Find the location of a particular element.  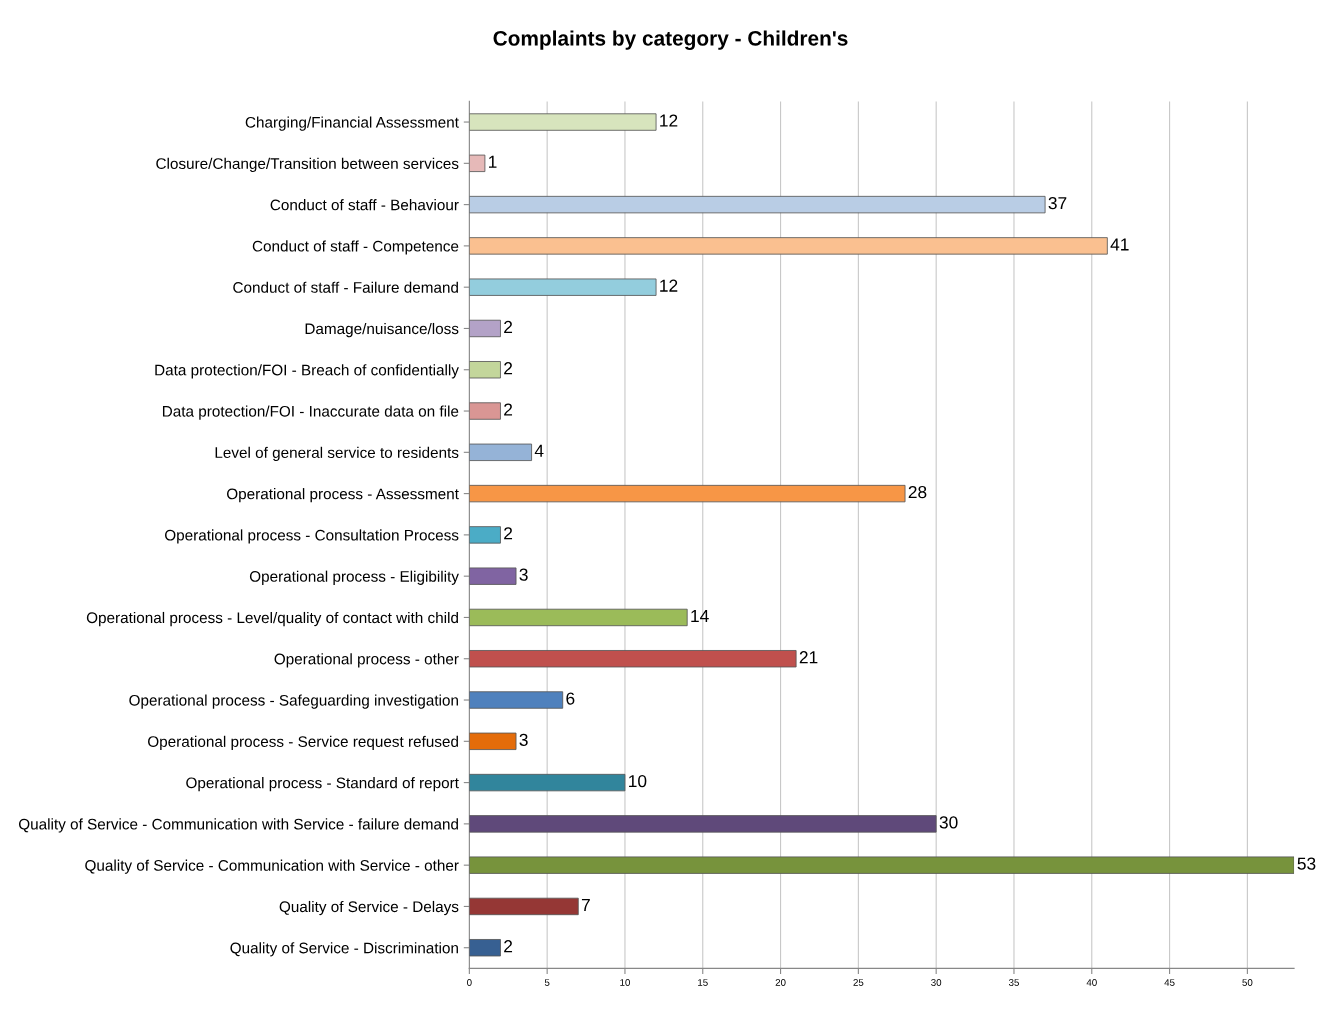

x-tick-label: 15 is located at coordinates (703, 982).